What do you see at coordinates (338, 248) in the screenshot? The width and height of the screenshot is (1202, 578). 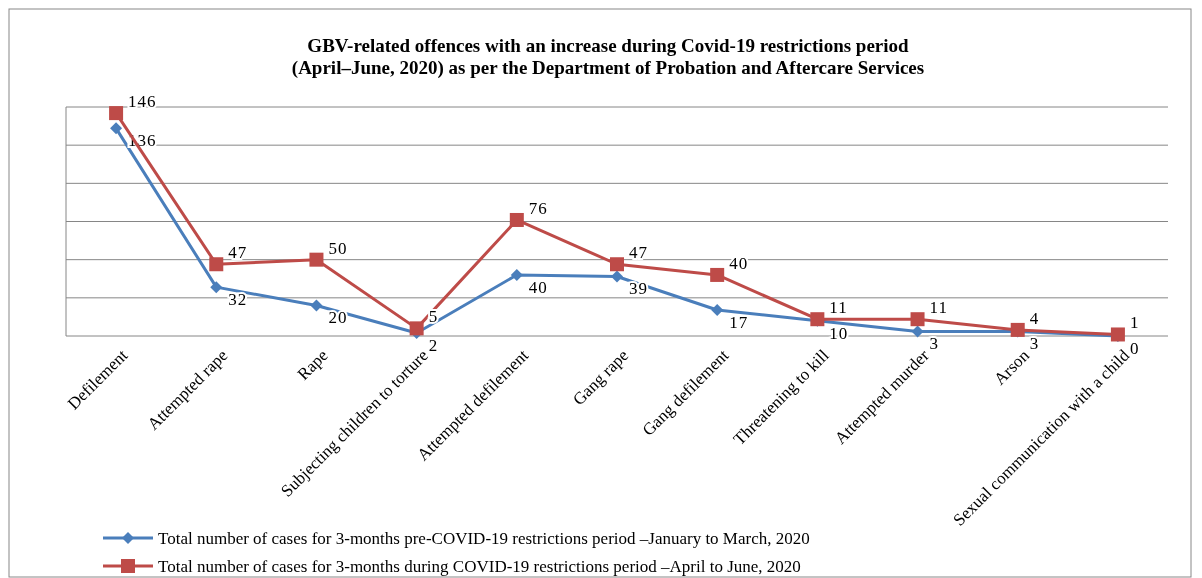 I see `data-label: 50` at bounding box center [338, 248].